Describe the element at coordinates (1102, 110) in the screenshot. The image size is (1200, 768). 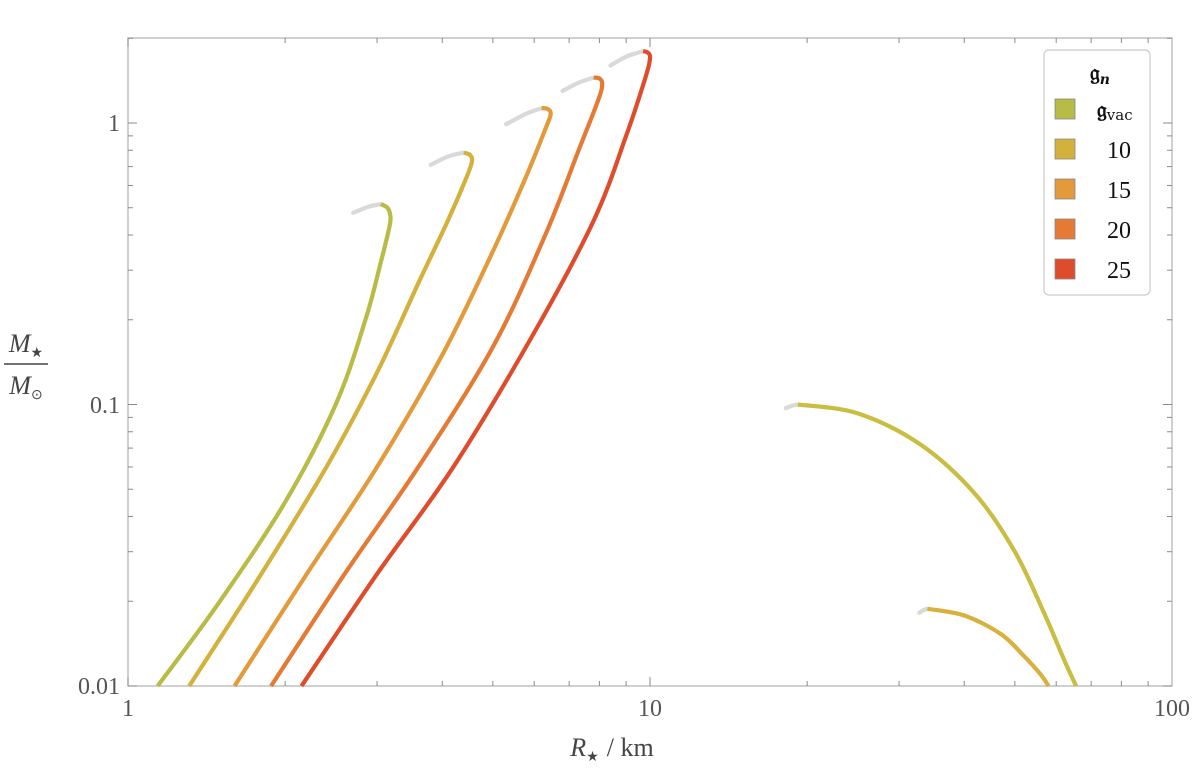
I see `legend-label-vac-symbol: 𝔤` at that location.